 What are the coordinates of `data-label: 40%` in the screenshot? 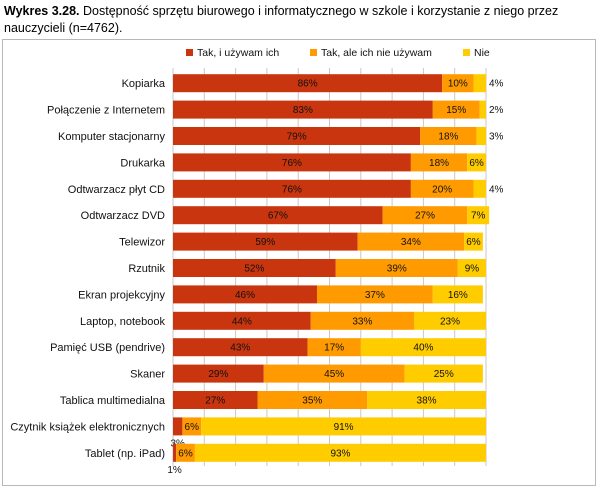 It's located at (423, 348).